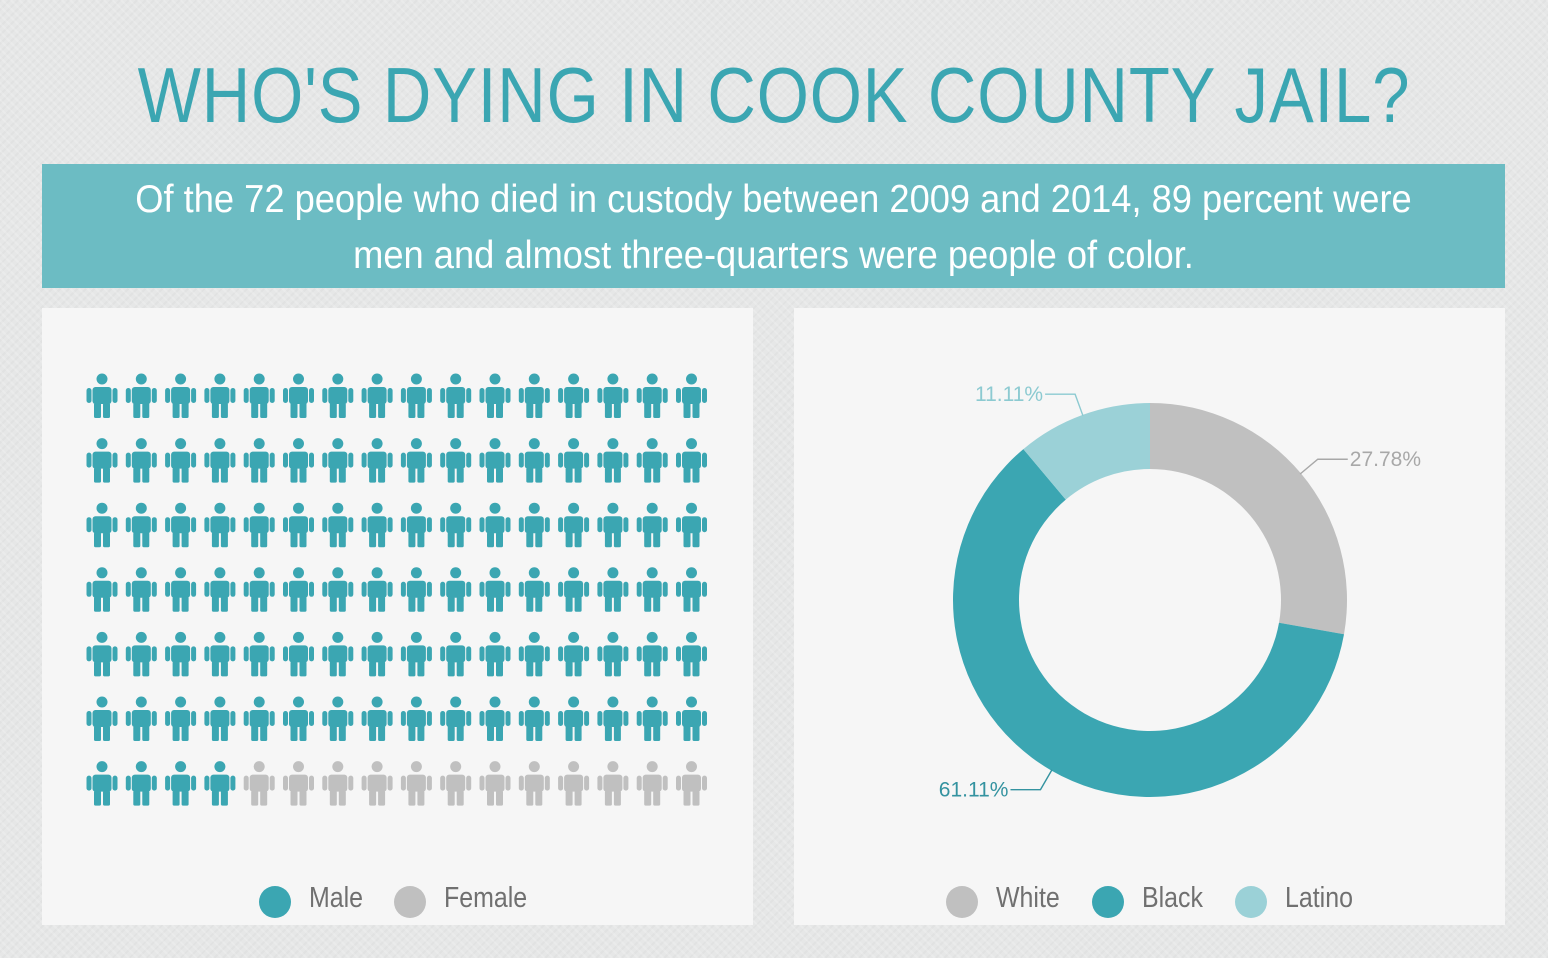 The width and height of the screenshot is (1548, 958). I want to click on legend-swatch-white, so click(962, 902).